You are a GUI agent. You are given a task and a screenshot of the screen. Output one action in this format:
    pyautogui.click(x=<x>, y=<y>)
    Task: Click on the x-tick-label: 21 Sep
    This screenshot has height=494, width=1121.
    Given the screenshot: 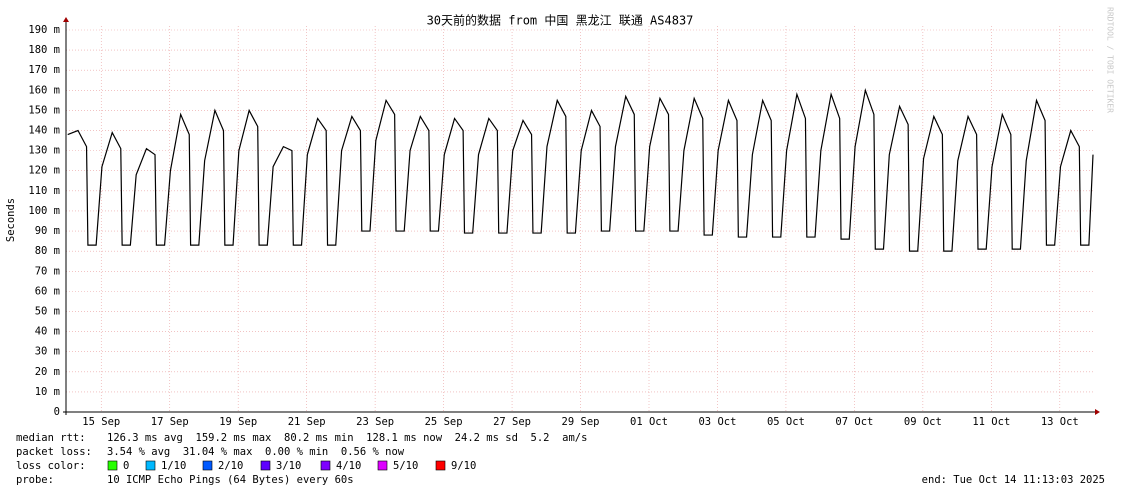 What is the action you would take?
    pyautogui.click(x=307, y=422)
    